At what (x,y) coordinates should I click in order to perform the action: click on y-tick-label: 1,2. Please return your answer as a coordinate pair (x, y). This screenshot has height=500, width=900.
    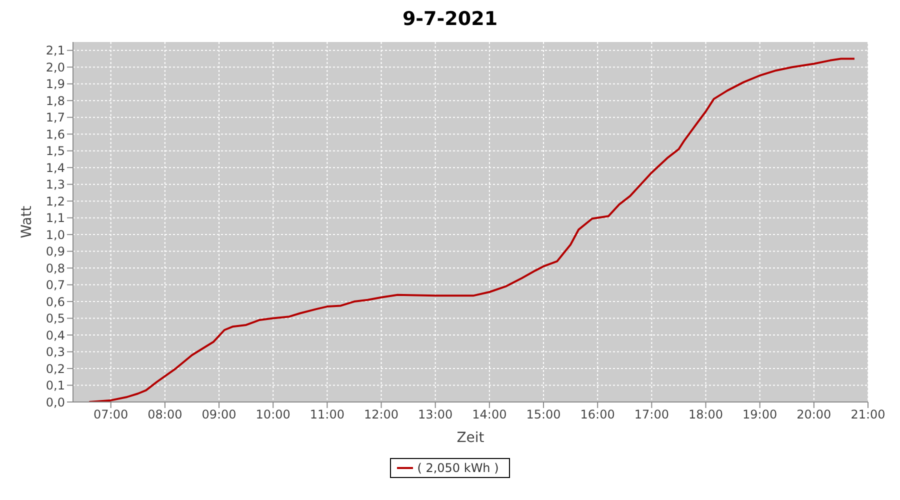
    Looking at the image, I should click on (55, 201).